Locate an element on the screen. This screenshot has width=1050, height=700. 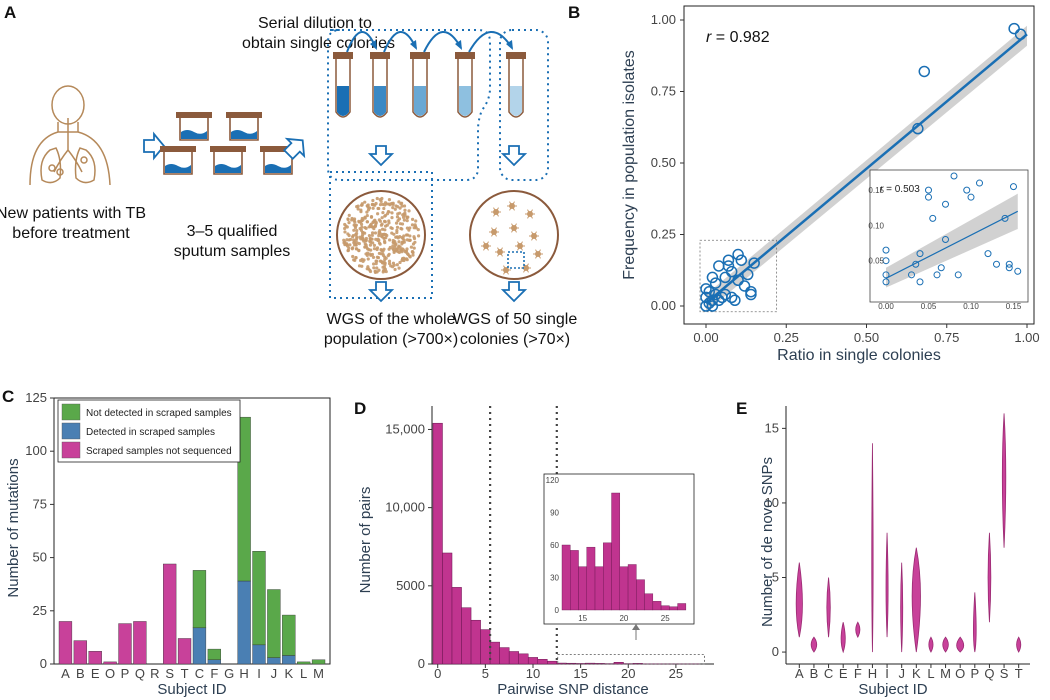
c-y-axis-label: Number of mutations is located at coordinates (13, 527).